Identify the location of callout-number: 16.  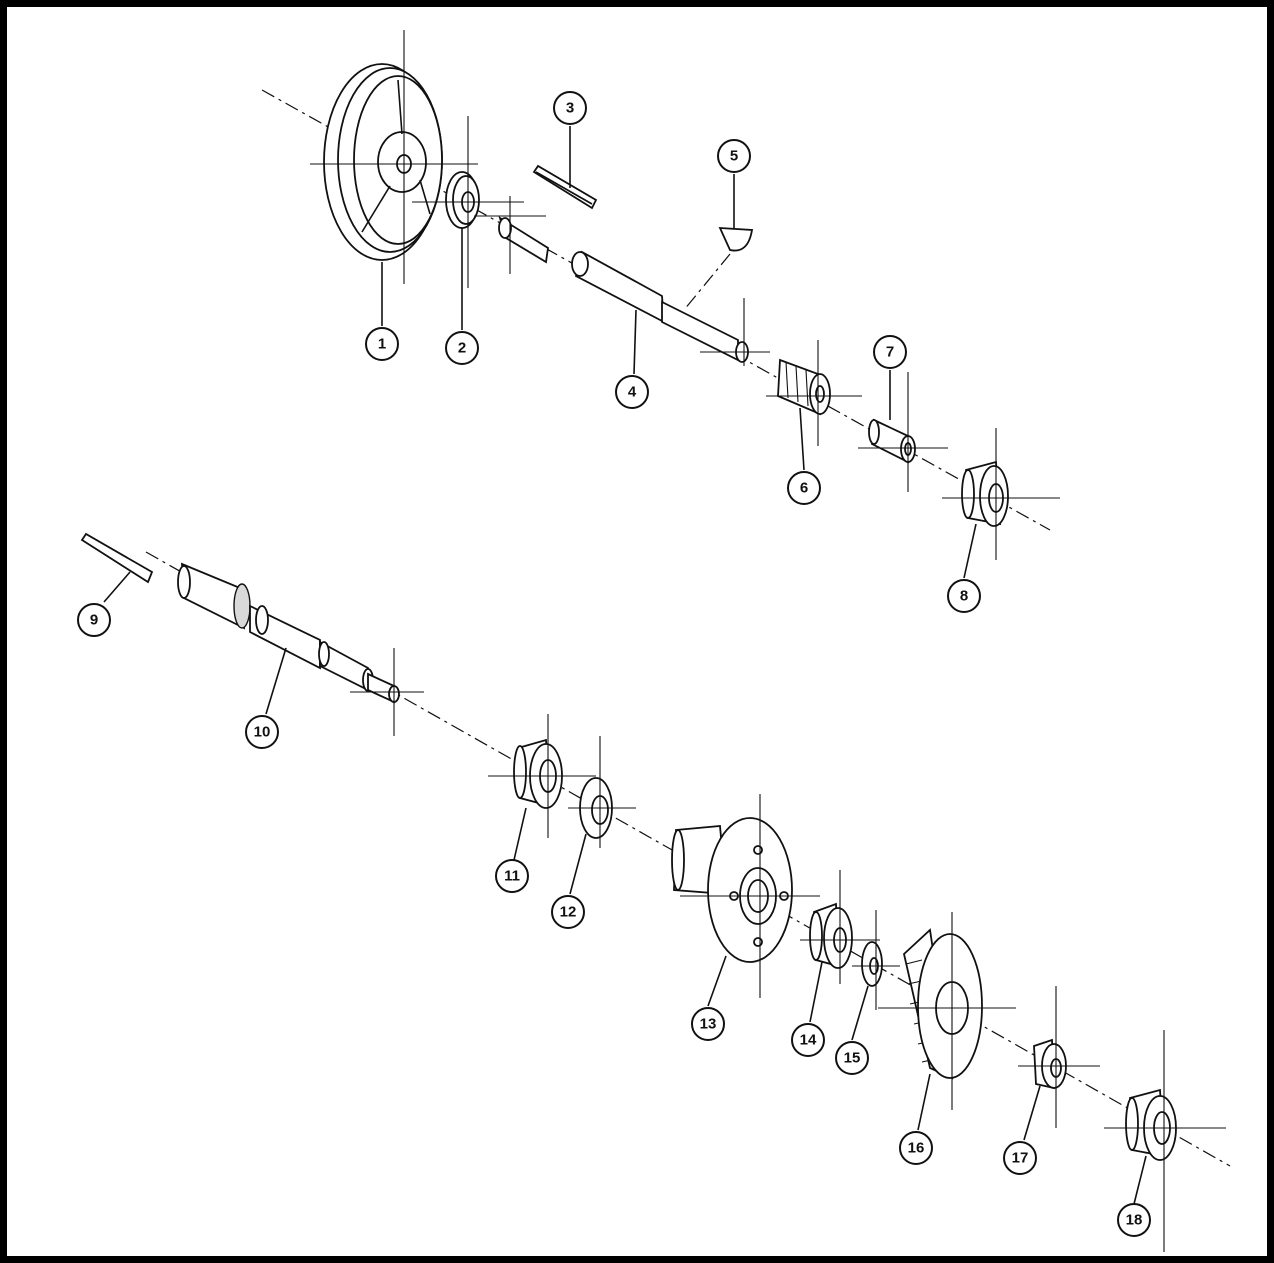
(916, 1148).